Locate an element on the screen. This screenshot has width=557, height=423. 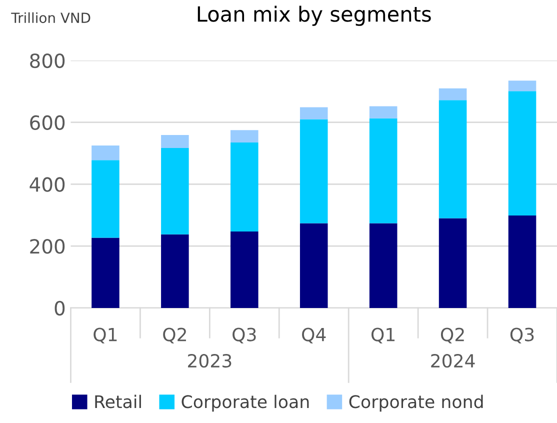
y-tick-label: 400 is located at coordinates (47, 184).